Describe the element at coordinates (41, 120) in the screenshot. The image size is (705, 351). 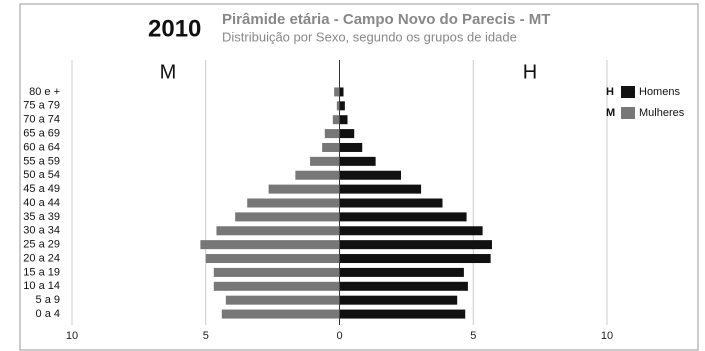
I see `y-tick-label: 70 a 74` at that location.